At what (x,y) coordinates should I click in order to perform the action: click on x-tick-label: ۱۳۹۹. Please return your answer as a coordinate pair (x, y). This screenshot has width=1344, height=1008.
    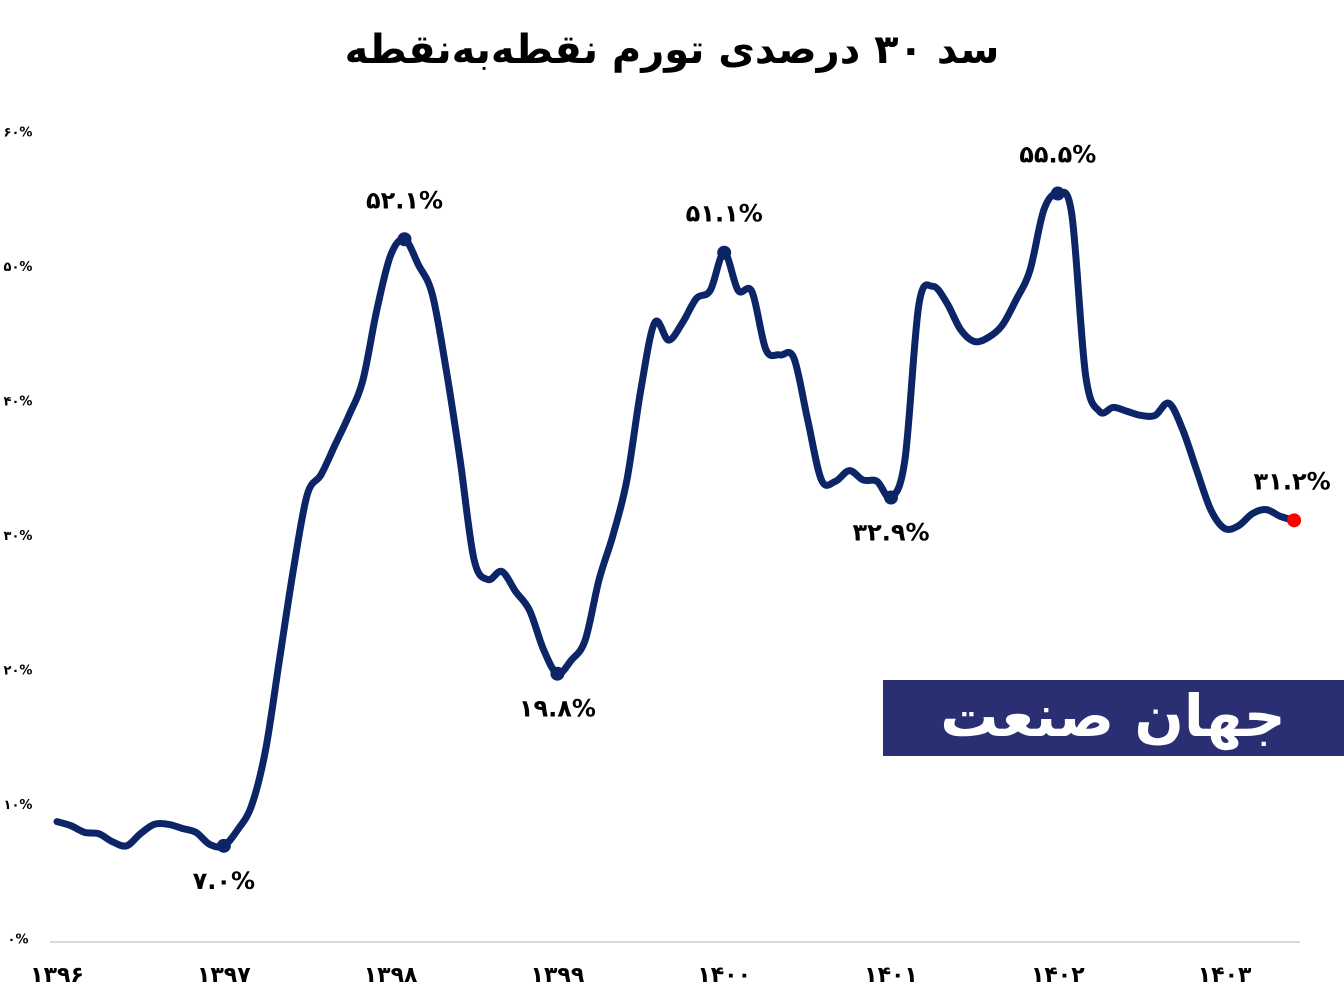
    Looking at the image, I should click on (558, 975).